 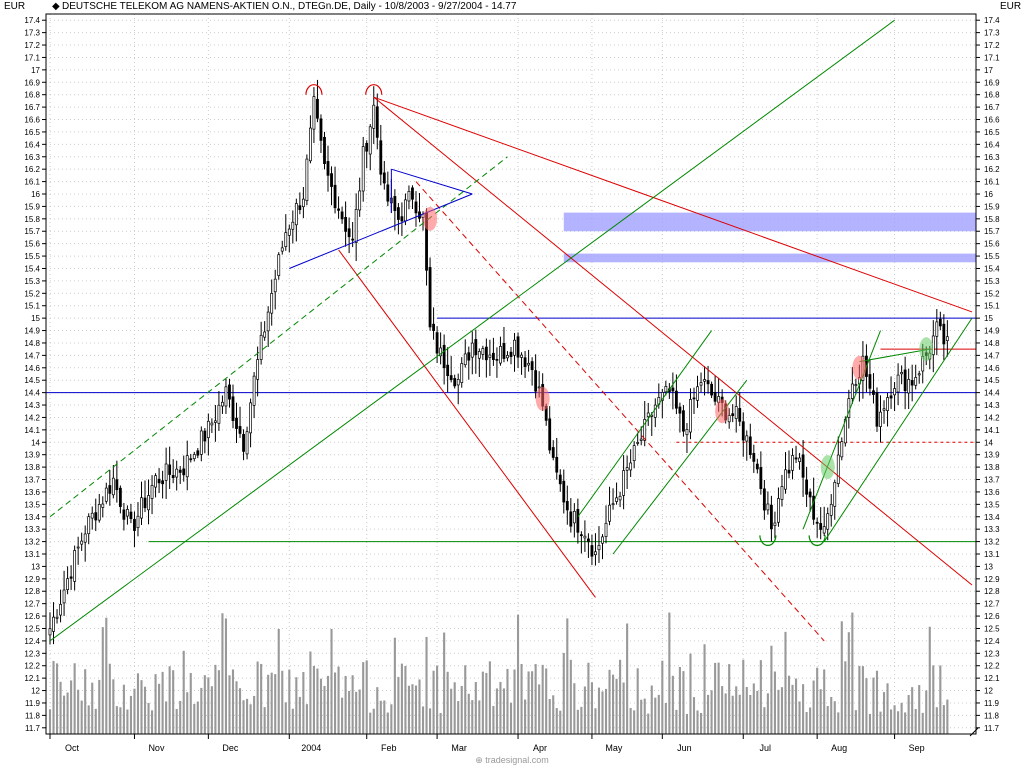 I want to click on right-tick-label: 14.6, so click(x=992, y=368).